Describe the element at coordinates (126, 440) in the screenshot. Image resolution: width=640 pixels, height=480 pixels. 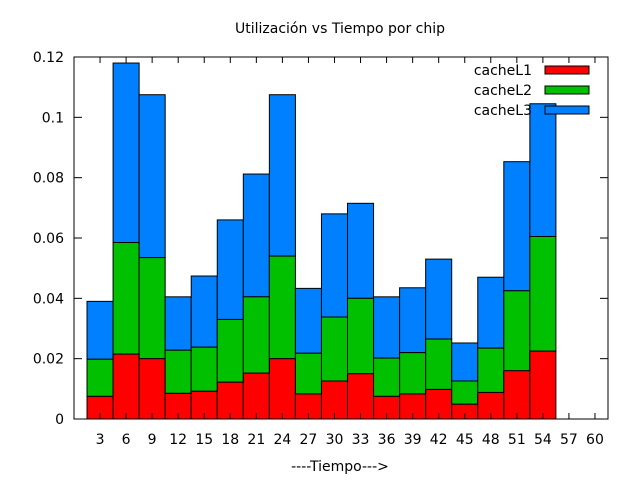
I see `x-tick-label: 6` at that location.